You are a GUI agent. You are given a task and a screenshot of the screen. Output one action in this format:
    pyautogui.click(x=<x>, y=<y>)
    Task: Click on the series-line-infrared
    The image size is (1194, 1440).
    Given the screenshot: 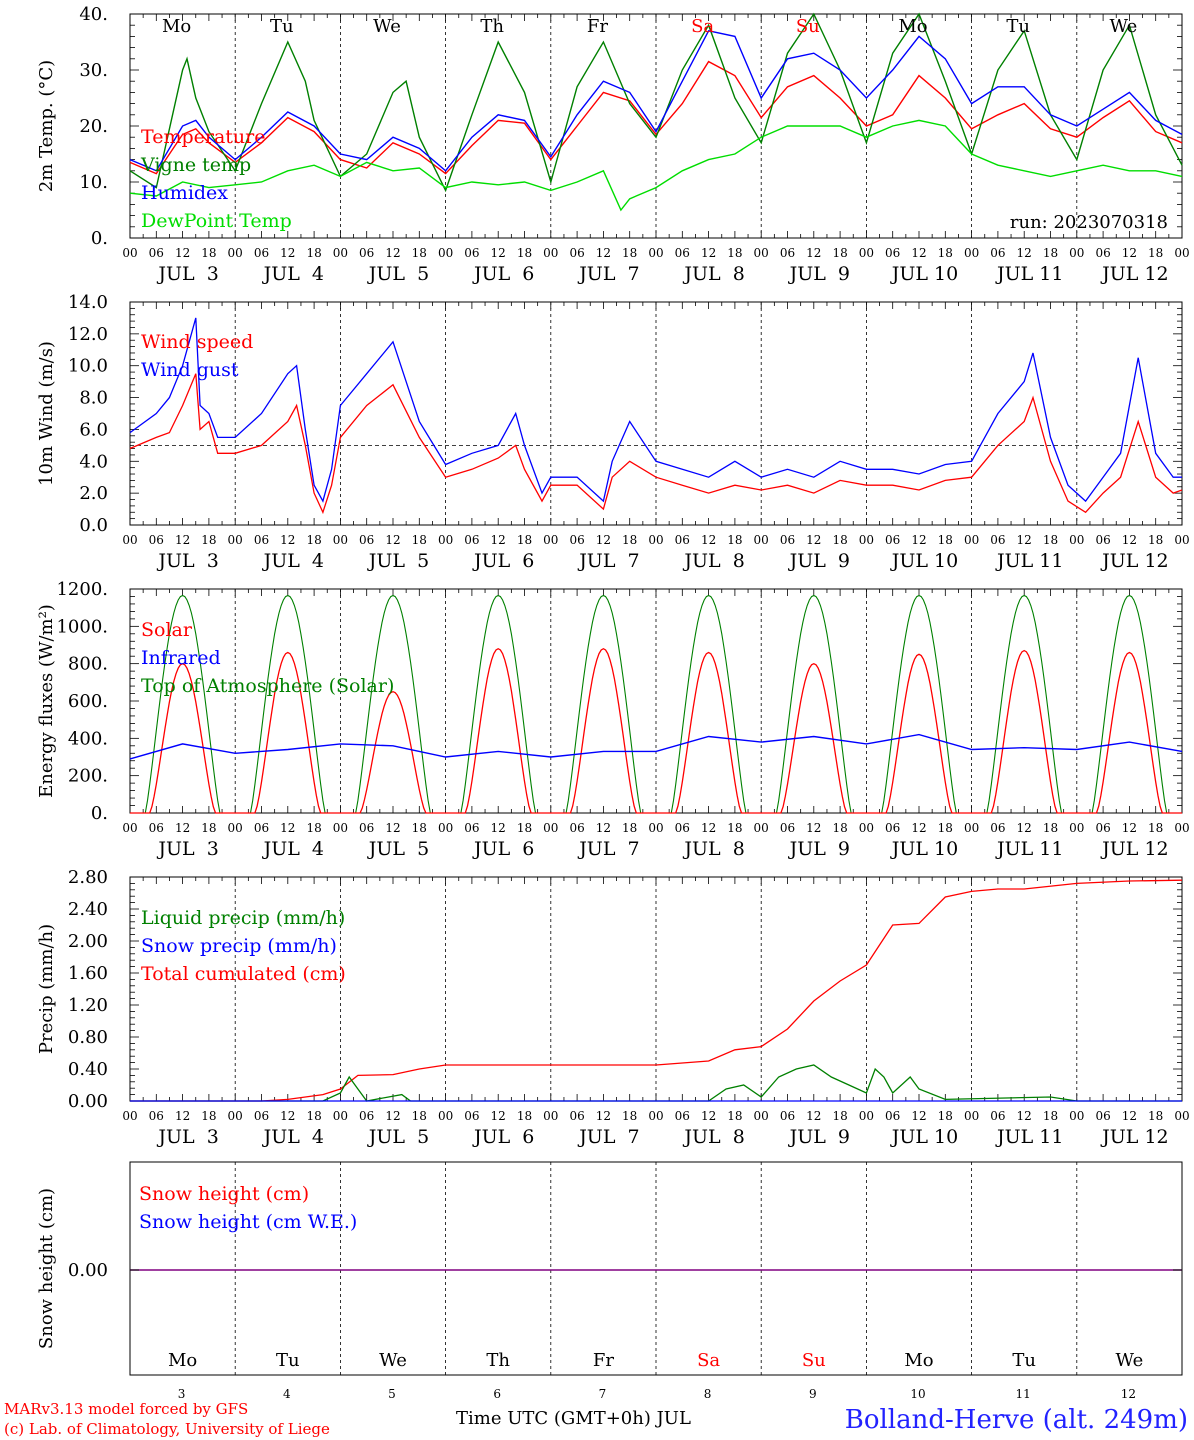 What is the action you would take?
    pyautogui.click(x=656, y=746)
    